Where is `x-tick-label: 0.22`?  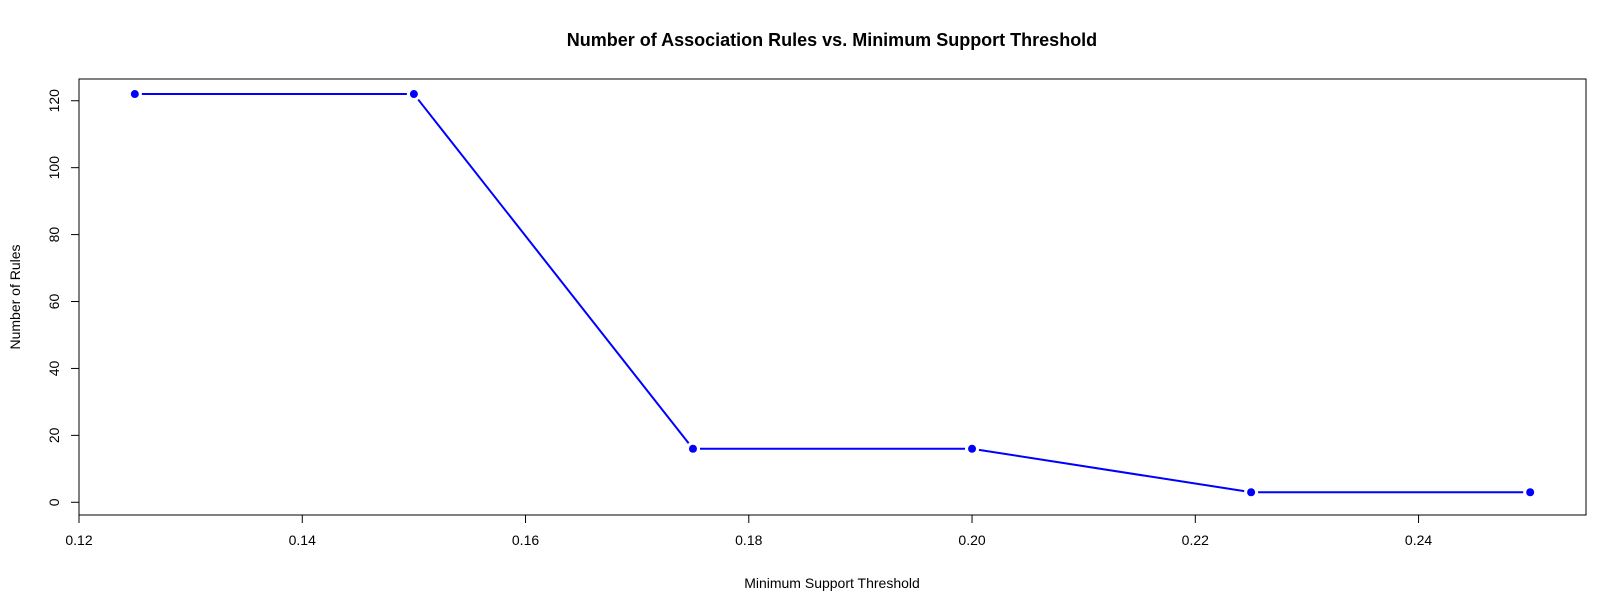 x-tick-label: 0.22 is located at coordinates (1195, 540).